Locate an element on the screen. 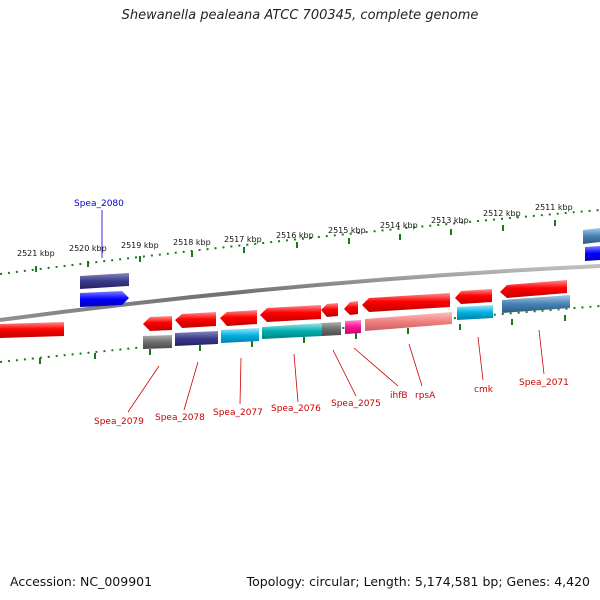  outer-ruler-major-ticks is located at coordinates (295, 246).